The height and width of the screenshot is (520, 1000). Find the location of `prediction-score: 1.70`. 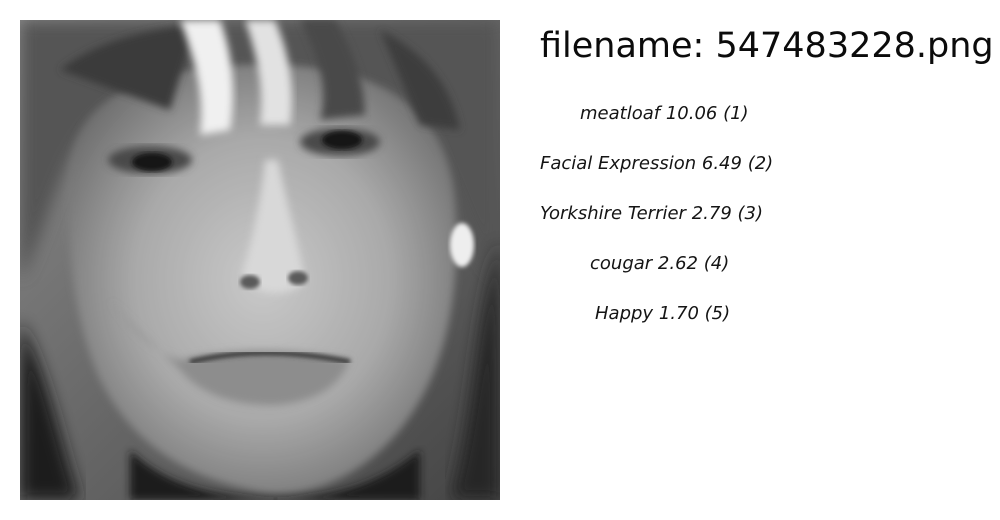

prediction-score: 1.70 is located at coordinates (678, 313).